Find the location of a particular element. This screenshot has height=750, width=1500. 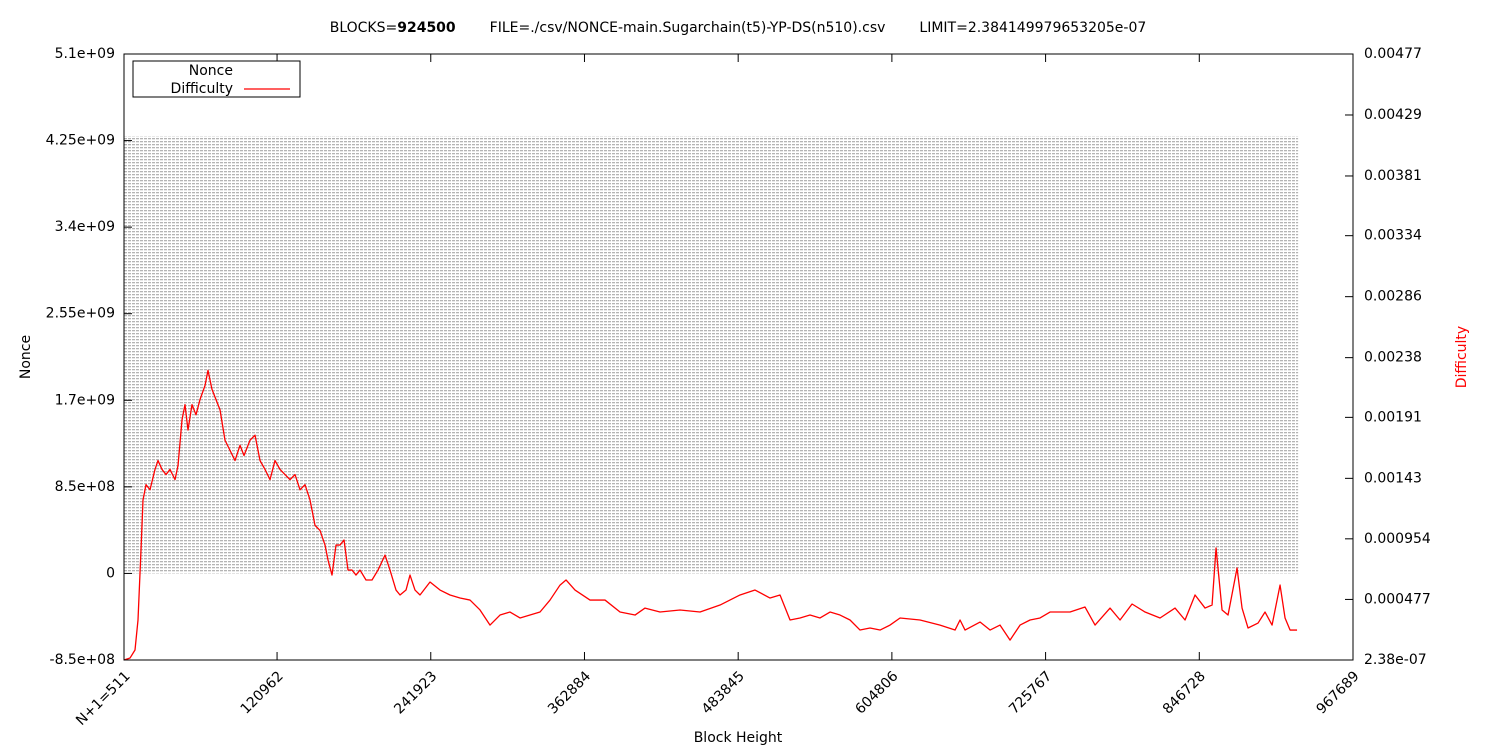

title-part: BLOCKS= is located at coordinates (364, 28).